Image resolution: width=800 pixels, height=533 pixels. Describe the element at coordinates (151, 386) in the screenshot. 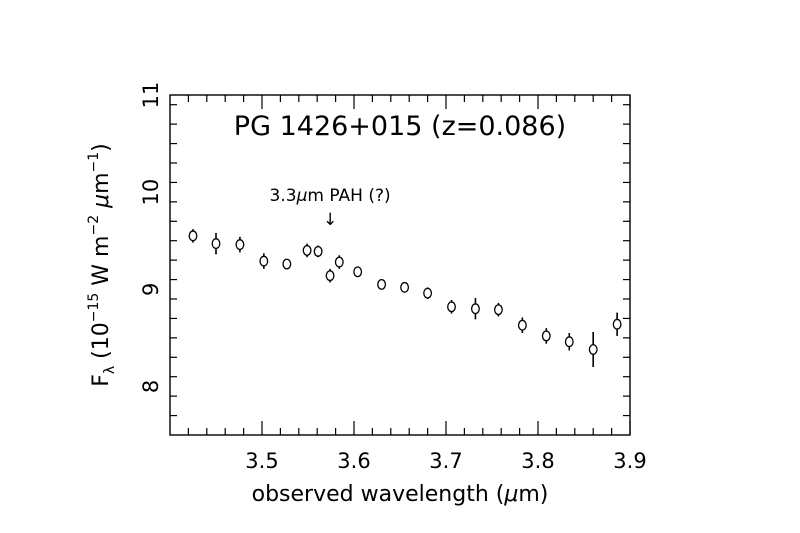

I see `y-tick-label: 8` at that location.